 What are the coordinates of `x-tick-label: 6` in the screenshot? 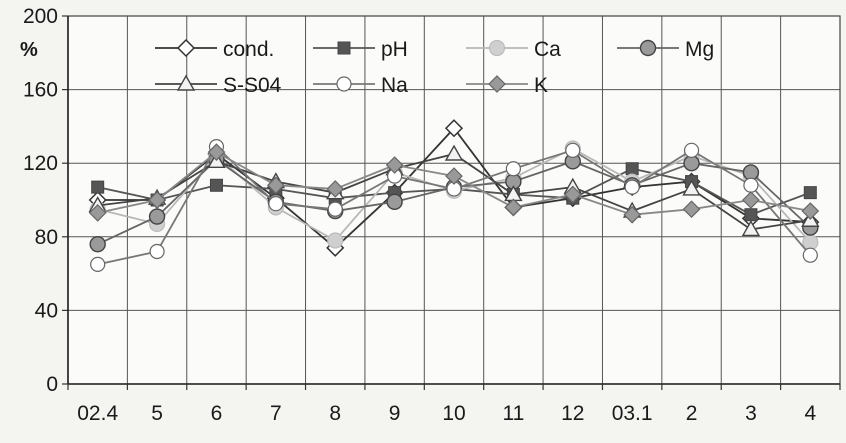 It's located at (217, 413).